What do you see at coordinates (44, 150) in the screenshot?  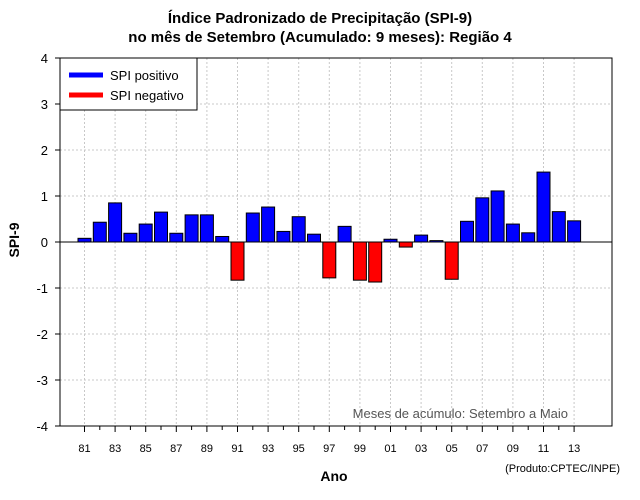 I see `y-tick-label: 2` at bounding box center [44, 150].